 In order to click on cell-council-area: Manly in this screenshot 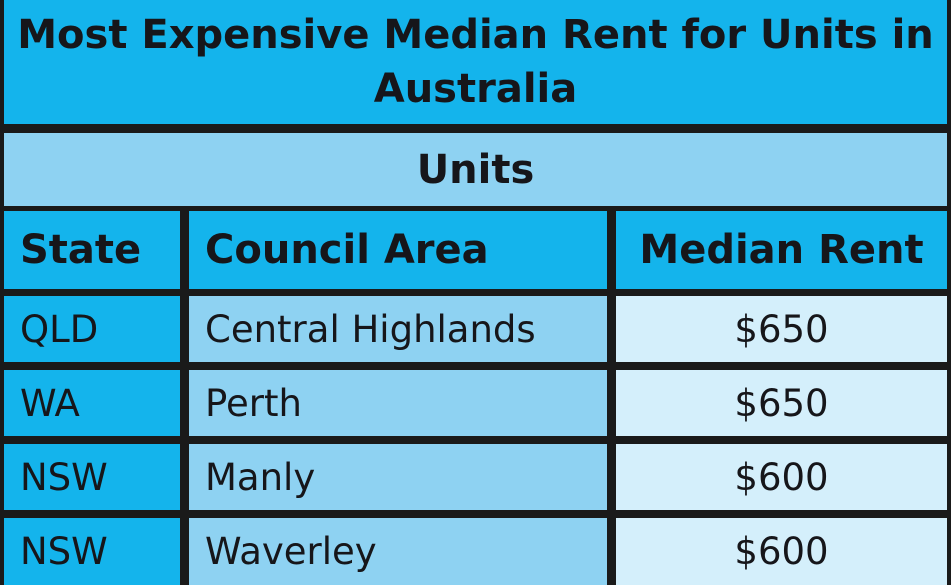, I will do `click(398, 477)`.